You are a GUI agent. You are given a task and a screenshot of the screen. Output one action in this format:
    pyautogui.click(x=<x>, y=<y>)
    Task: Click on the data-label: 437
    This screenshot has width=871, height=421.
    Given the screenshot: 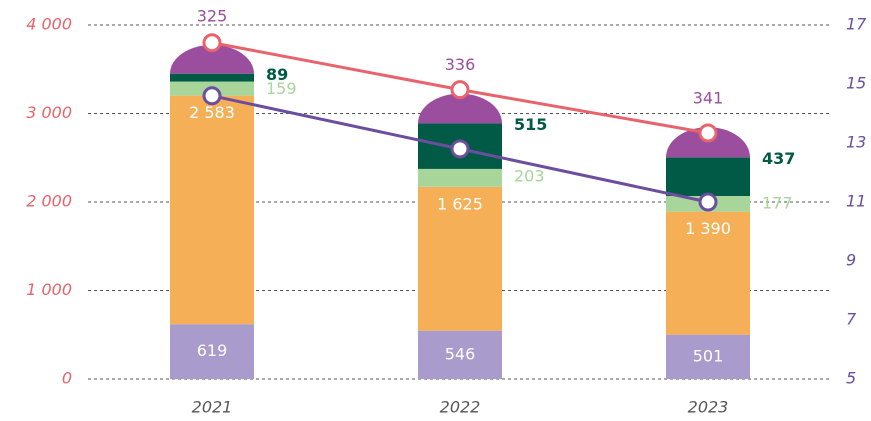 What is the action you would take?
    pyautogui.click(x=778, y=158)
    